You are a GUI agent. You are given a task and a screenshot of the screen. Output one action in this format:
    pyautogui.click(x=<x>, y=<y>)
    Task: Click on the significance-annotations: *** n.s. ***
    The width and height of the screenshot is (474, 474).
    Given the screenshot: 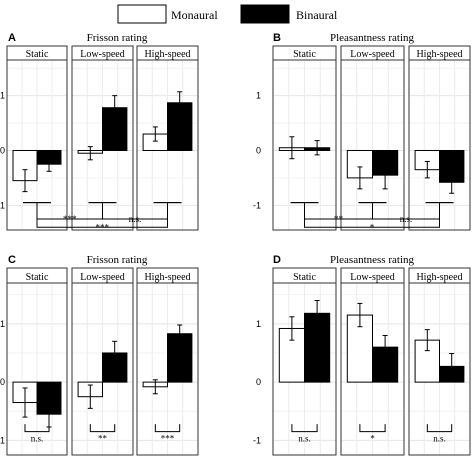 What is the action you would take?
    pyautogui.click(x=102, y=217)
    